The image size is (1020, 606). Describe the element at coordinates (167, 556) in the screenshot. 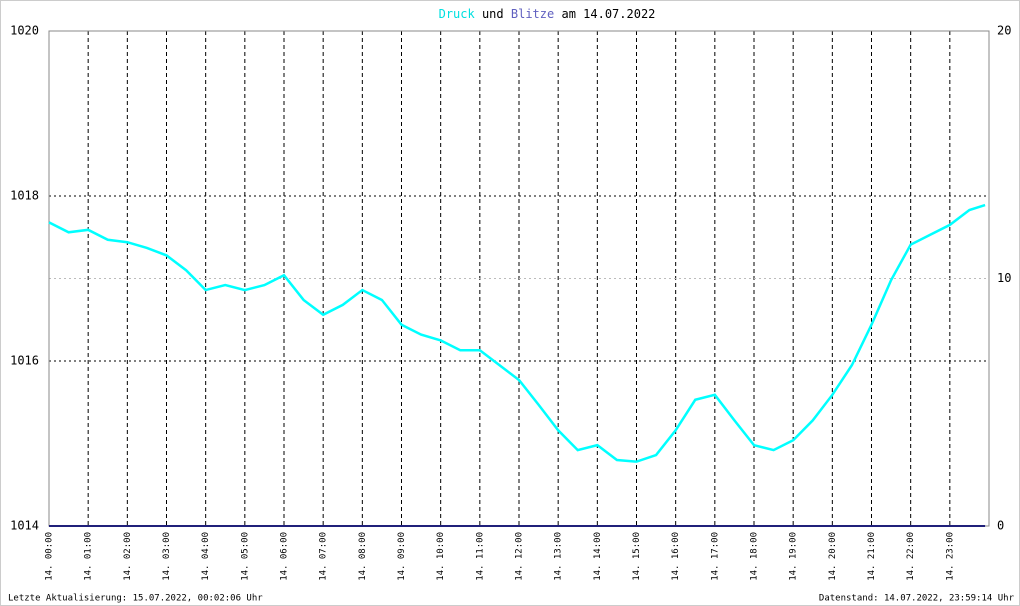

I see `x-tick-label: 14. 03:00` at that location.